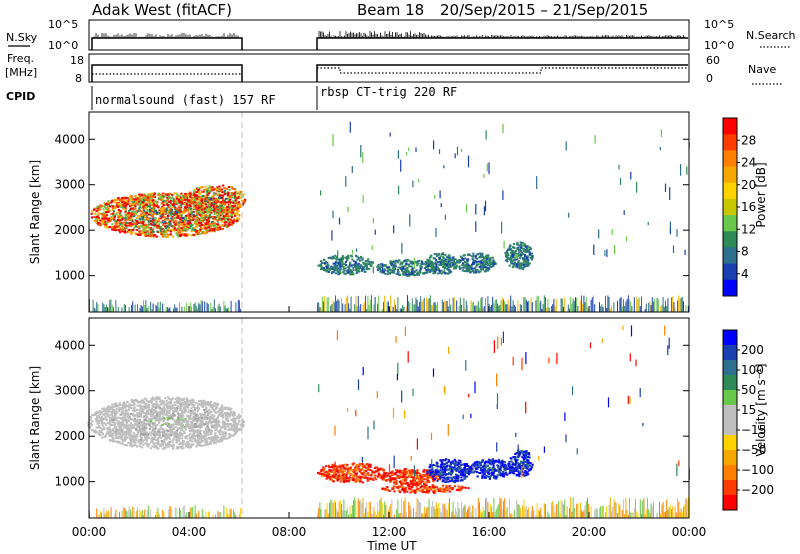 The width and height of the screenshot is (800, 554). What do you see at coordinates (21, 72) in the screenshot?
I see `freq-label-line2: [MHz]` at bounding box center [21, 72].